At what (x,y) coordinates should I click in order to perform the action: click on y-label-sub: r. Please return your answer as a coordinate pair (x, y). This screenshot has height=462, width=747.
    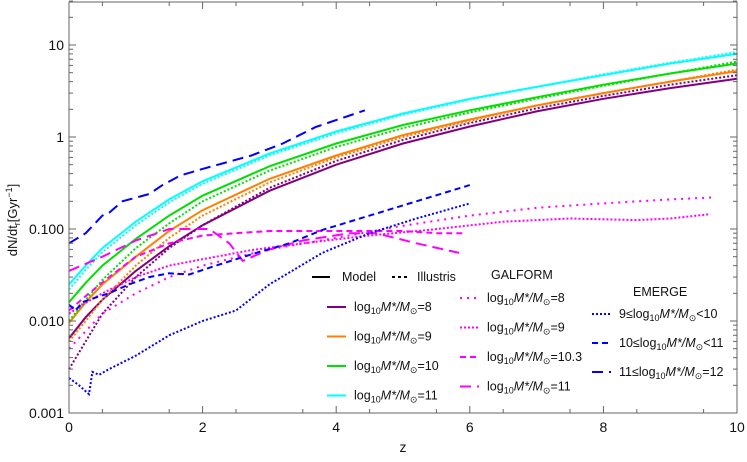
    Looking at the image, I should click on (17, 223).